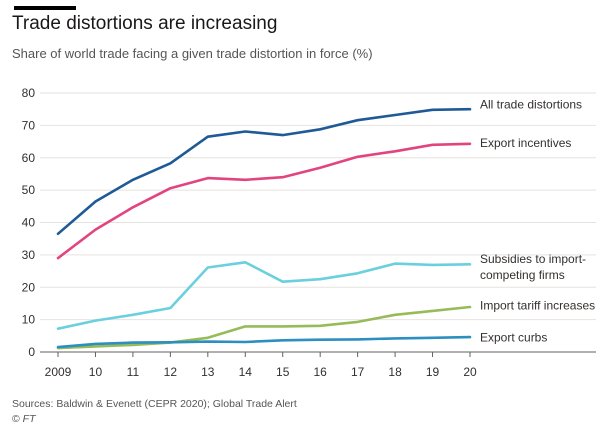 This screenshot has width=611, height=436. What do you see at coordinates (533, 259) in the screenshot?
I see `series-label: Subsidies to import-` at bounding box center [533, 259].